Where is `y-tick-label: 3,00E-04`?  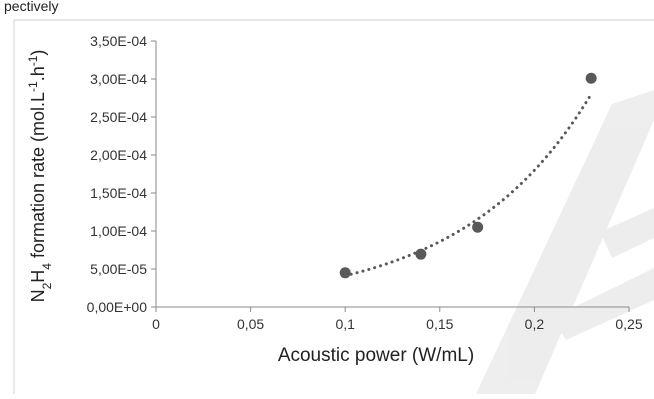 y-tick-label: 3,00E-04 is located at coordinates (118, 79).